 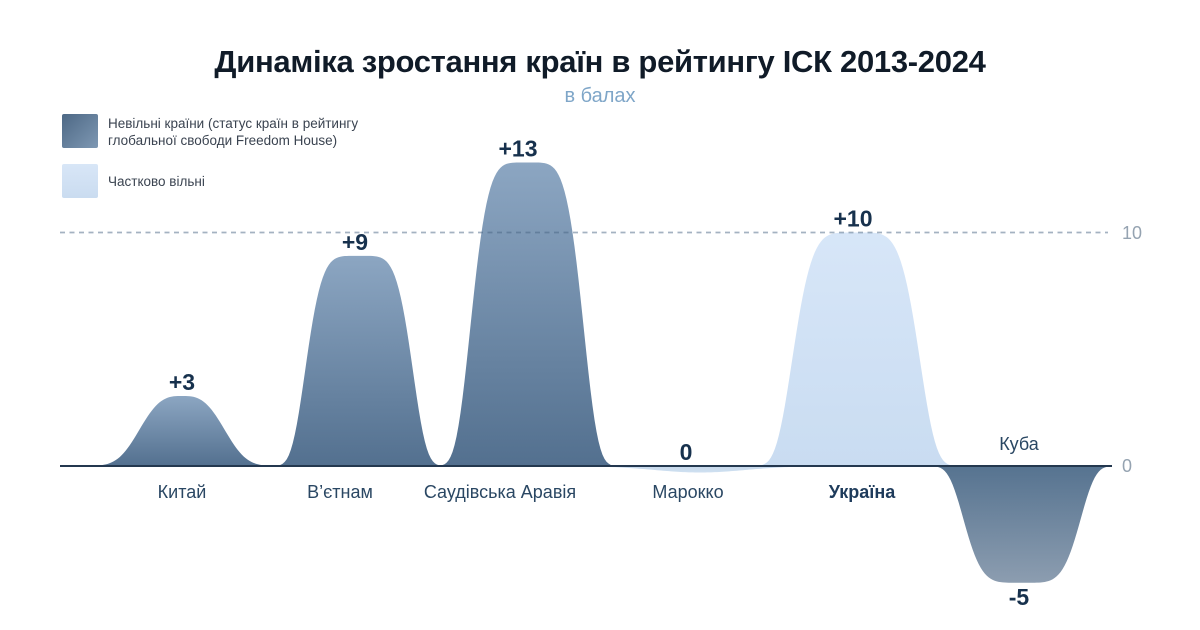 I want to click on value-label: +9, so click(x=355, y=242).